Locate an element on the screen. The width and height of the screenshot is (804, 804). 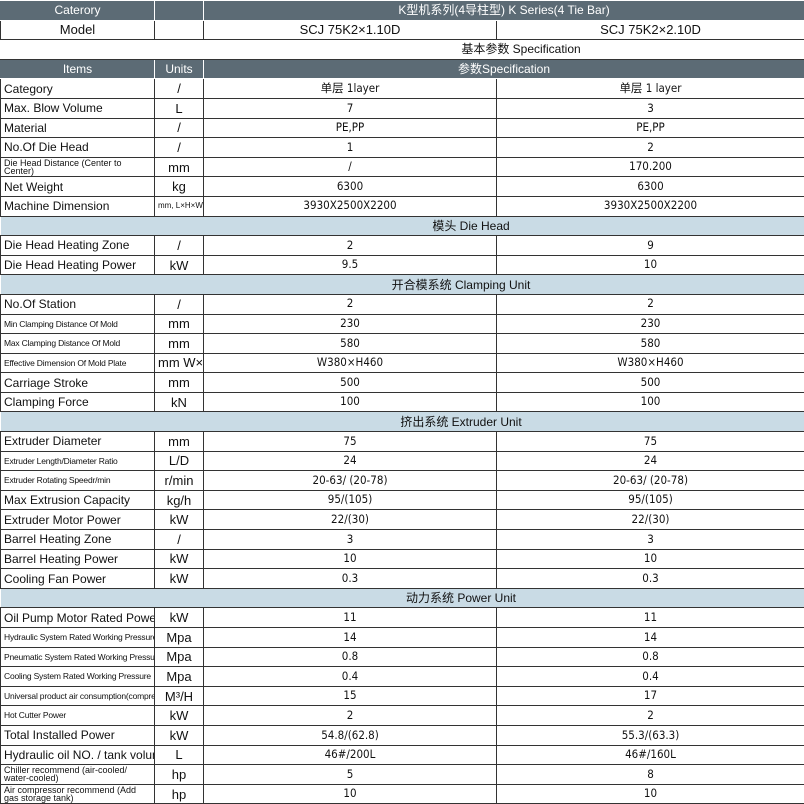
value-model-1: 95/(105) is located at coordinates (350, 500).